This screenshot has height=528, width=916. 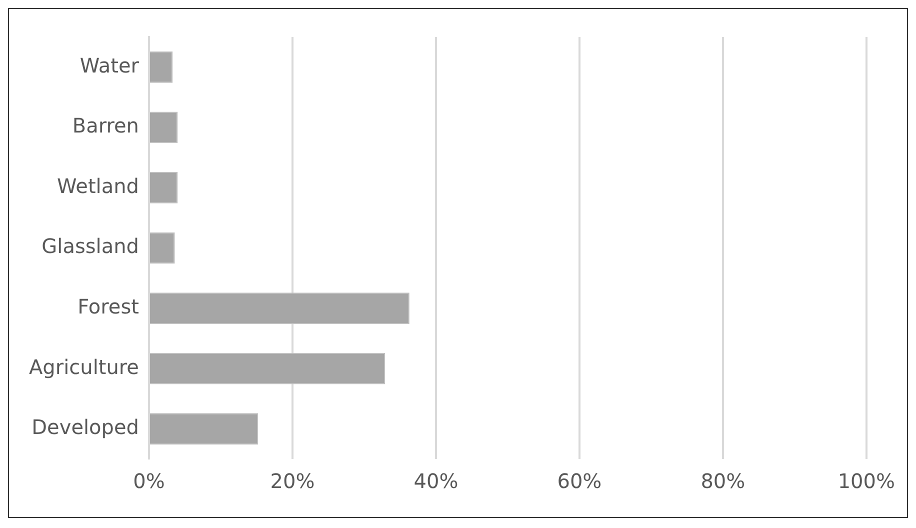 I want to click on y-tick-label: Water, so click(x=110, y=65).